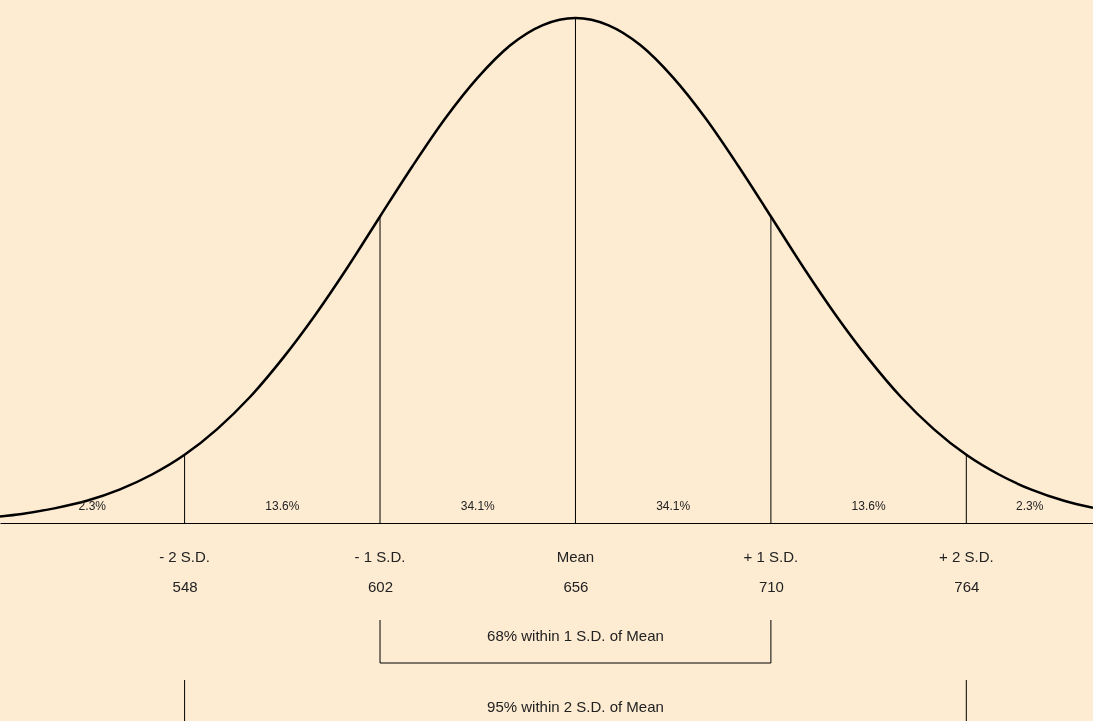 The image size is (1093, 721). What do you see at coordinates (576, 586) in the screenshot?
I see `x-tick-label: 656` at bounding box center [576, 586].